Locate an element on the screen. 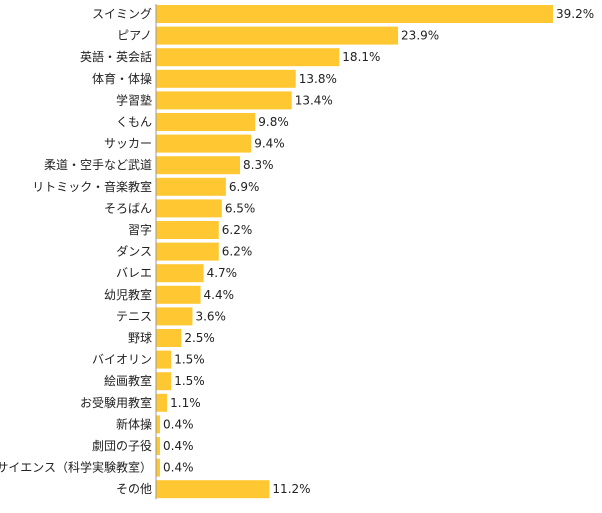 The height and width of the screenshot is (513, 602). category-label-8: リトミック・音楽教室 is located at coordinates (92, 186).